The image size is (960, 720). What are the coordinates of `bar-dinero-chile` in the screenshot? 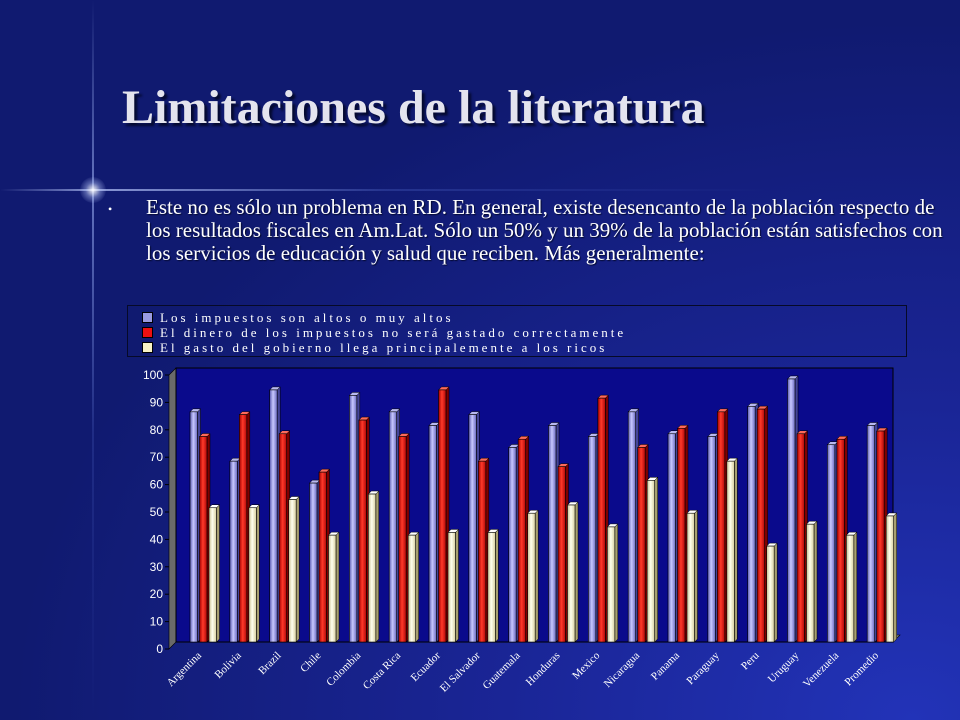 It's located at (322, 557).